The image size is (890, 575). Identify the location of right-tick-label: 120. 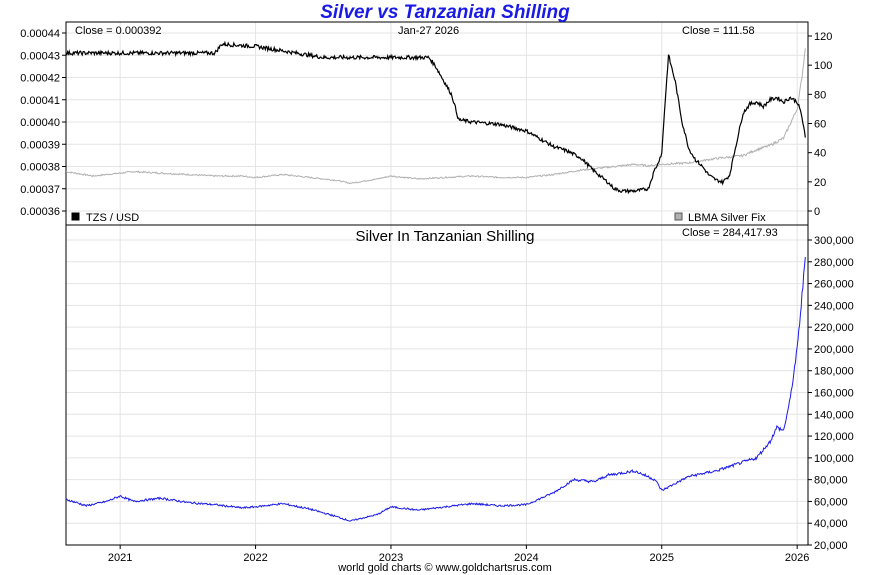
(823, 37).